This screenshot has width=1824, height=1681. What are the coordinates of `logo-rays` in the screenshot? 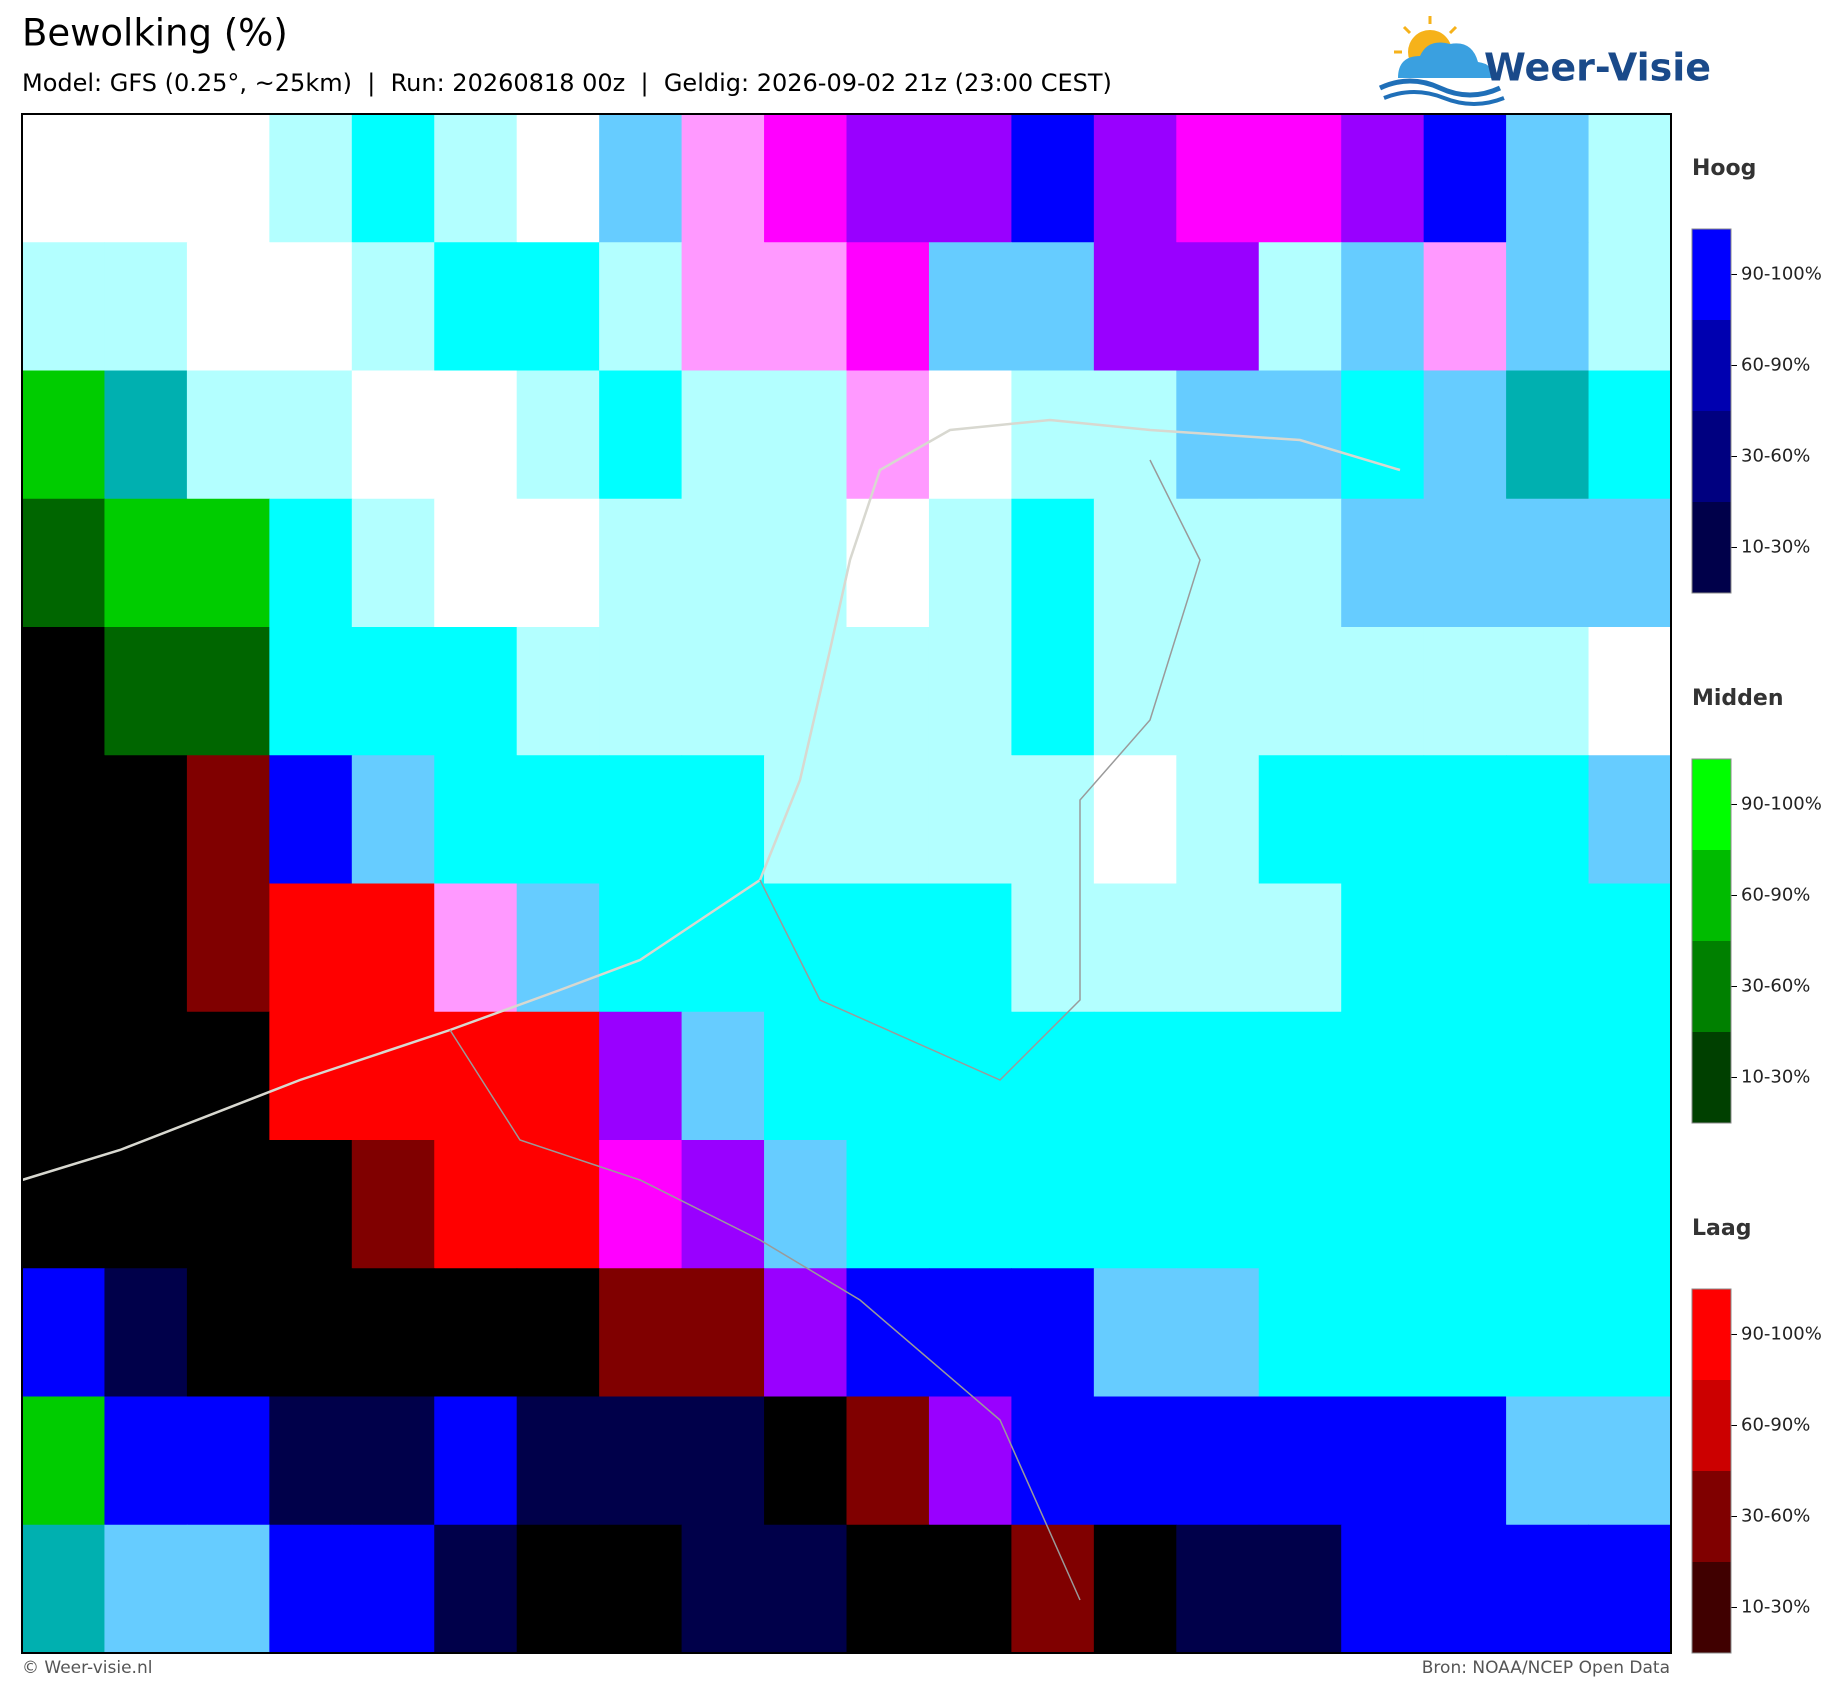 It's located at (1426, 35).